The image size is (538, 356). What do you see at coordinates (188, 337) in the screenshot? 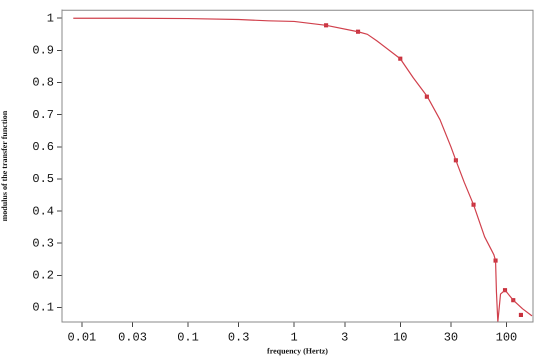
I see `x-tick-label: 0.1` at bounding box center [188, 337].